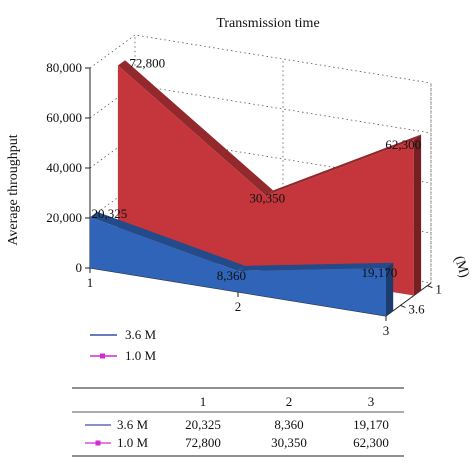  Describe the element at coordinates (64, 217) in the screenshot. I see `y-tick-label: 20,000` at that location.